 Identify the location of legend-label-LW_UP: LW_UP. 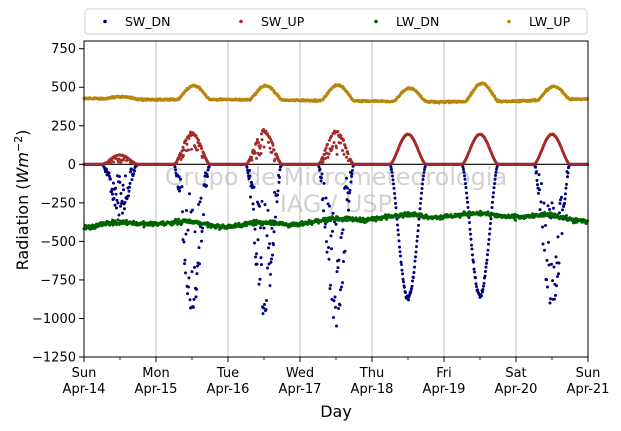
(550, 21).